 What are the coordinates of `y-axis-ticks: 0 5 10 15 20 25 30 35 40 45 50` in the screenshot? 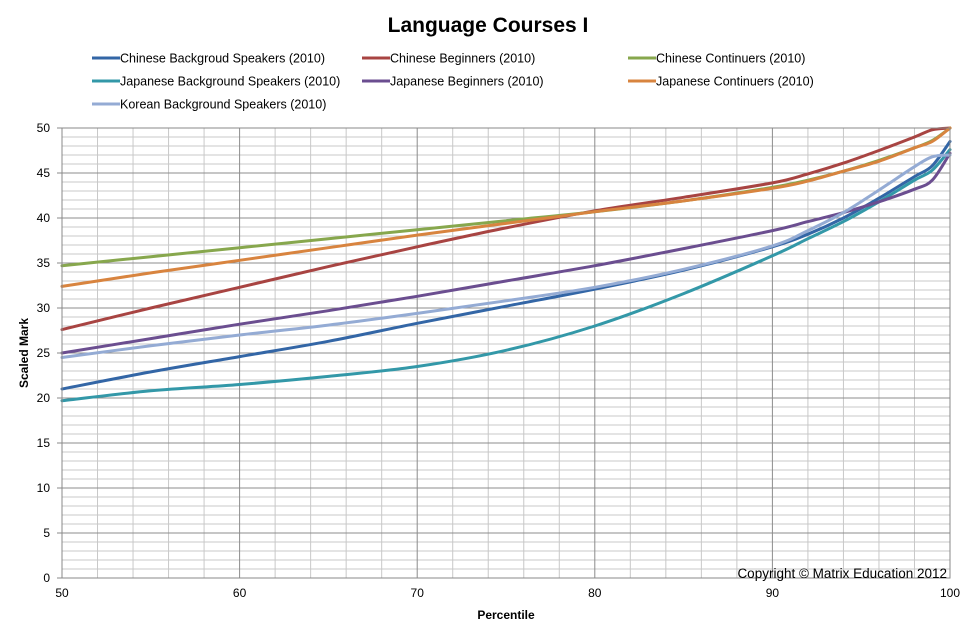 It's located at (49, 353).